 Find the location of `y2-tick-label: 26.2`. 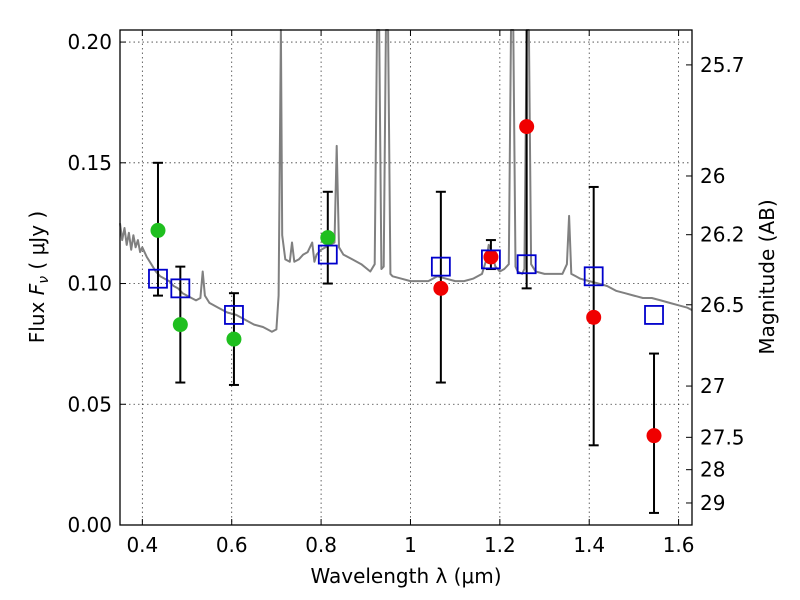

y2-tick-label: 26.2 is located at coordinates (722, 235).